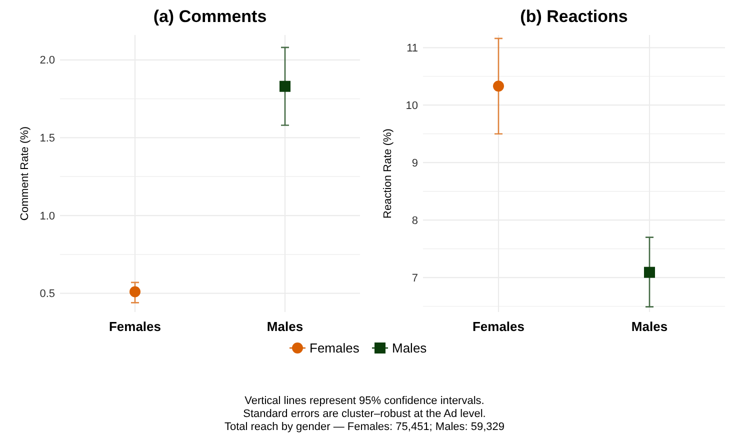 The height and width of the screenshot is (445, 729). What do you see at coordinates (47, 294) in the screenshot?
I see `y-tick-label: 0.5` at bounding box center [47, 294].